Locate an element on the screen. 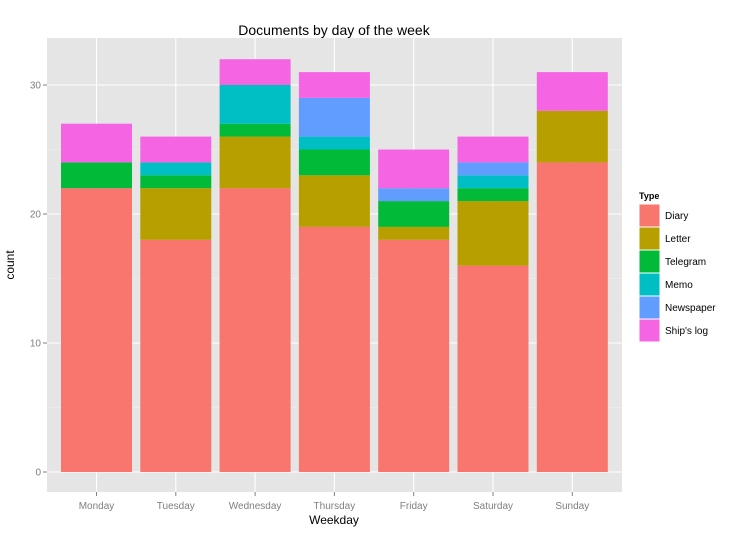 This screenshot has height=538, width=752. chart-title: Documents by day of the week is located at coordinates (334, 30).